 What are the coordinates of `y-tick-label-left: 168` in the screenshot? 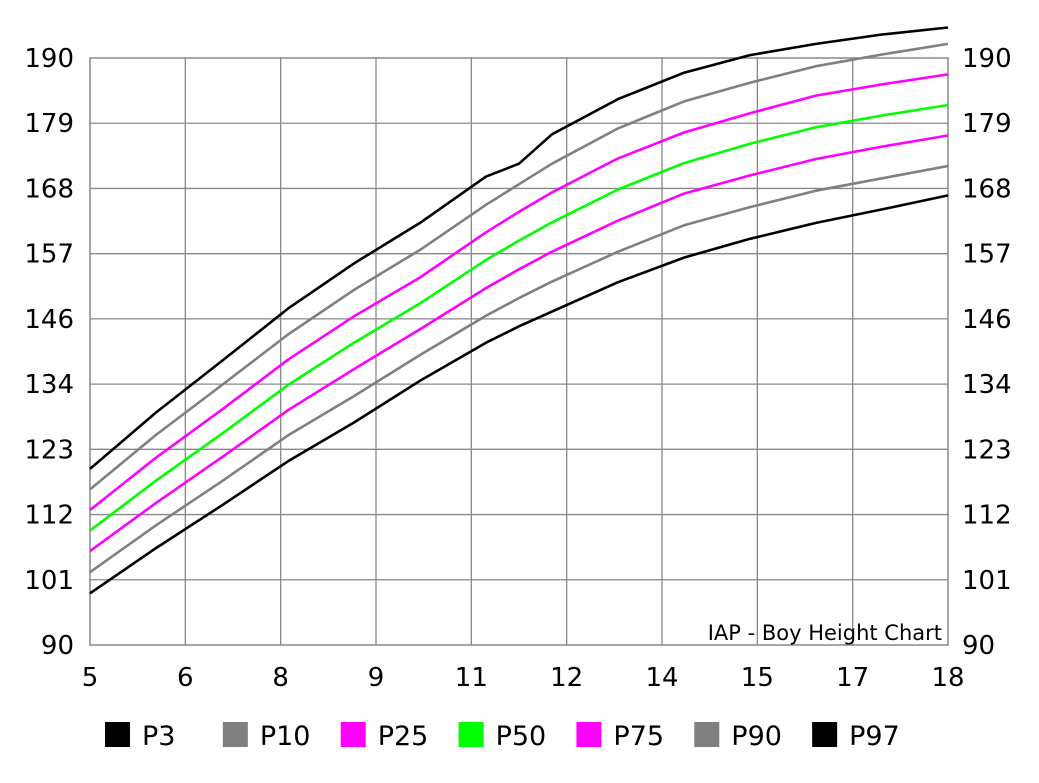 It's located at (49, 189).